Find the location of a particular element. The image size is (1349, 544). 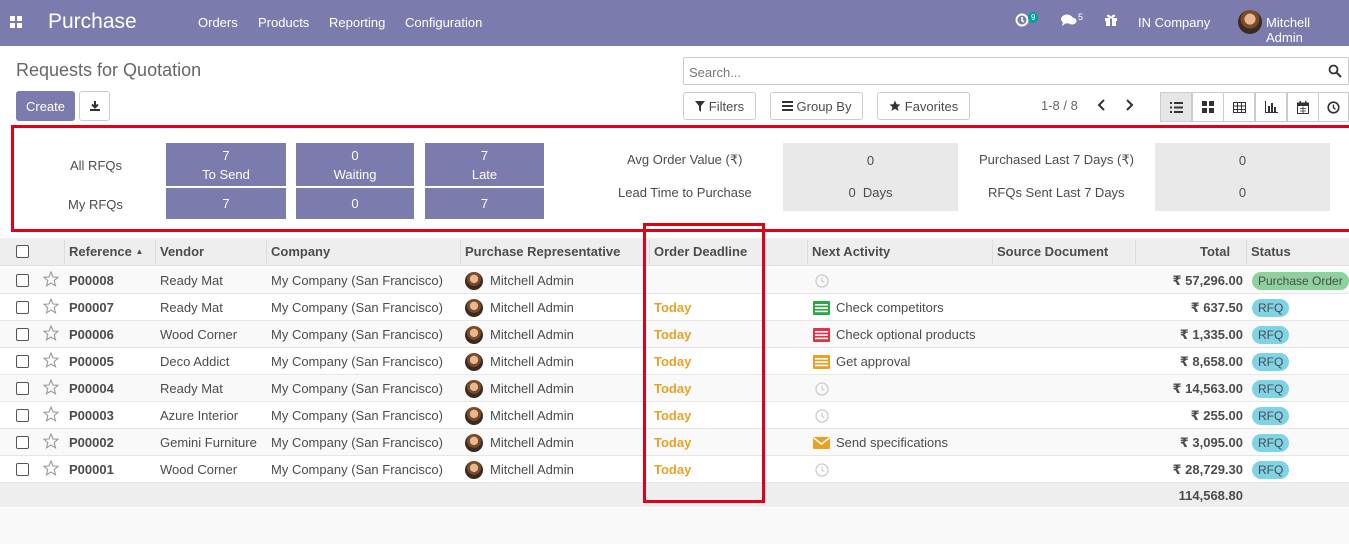

filters-button: Filters is located at coordinates (719, 106).